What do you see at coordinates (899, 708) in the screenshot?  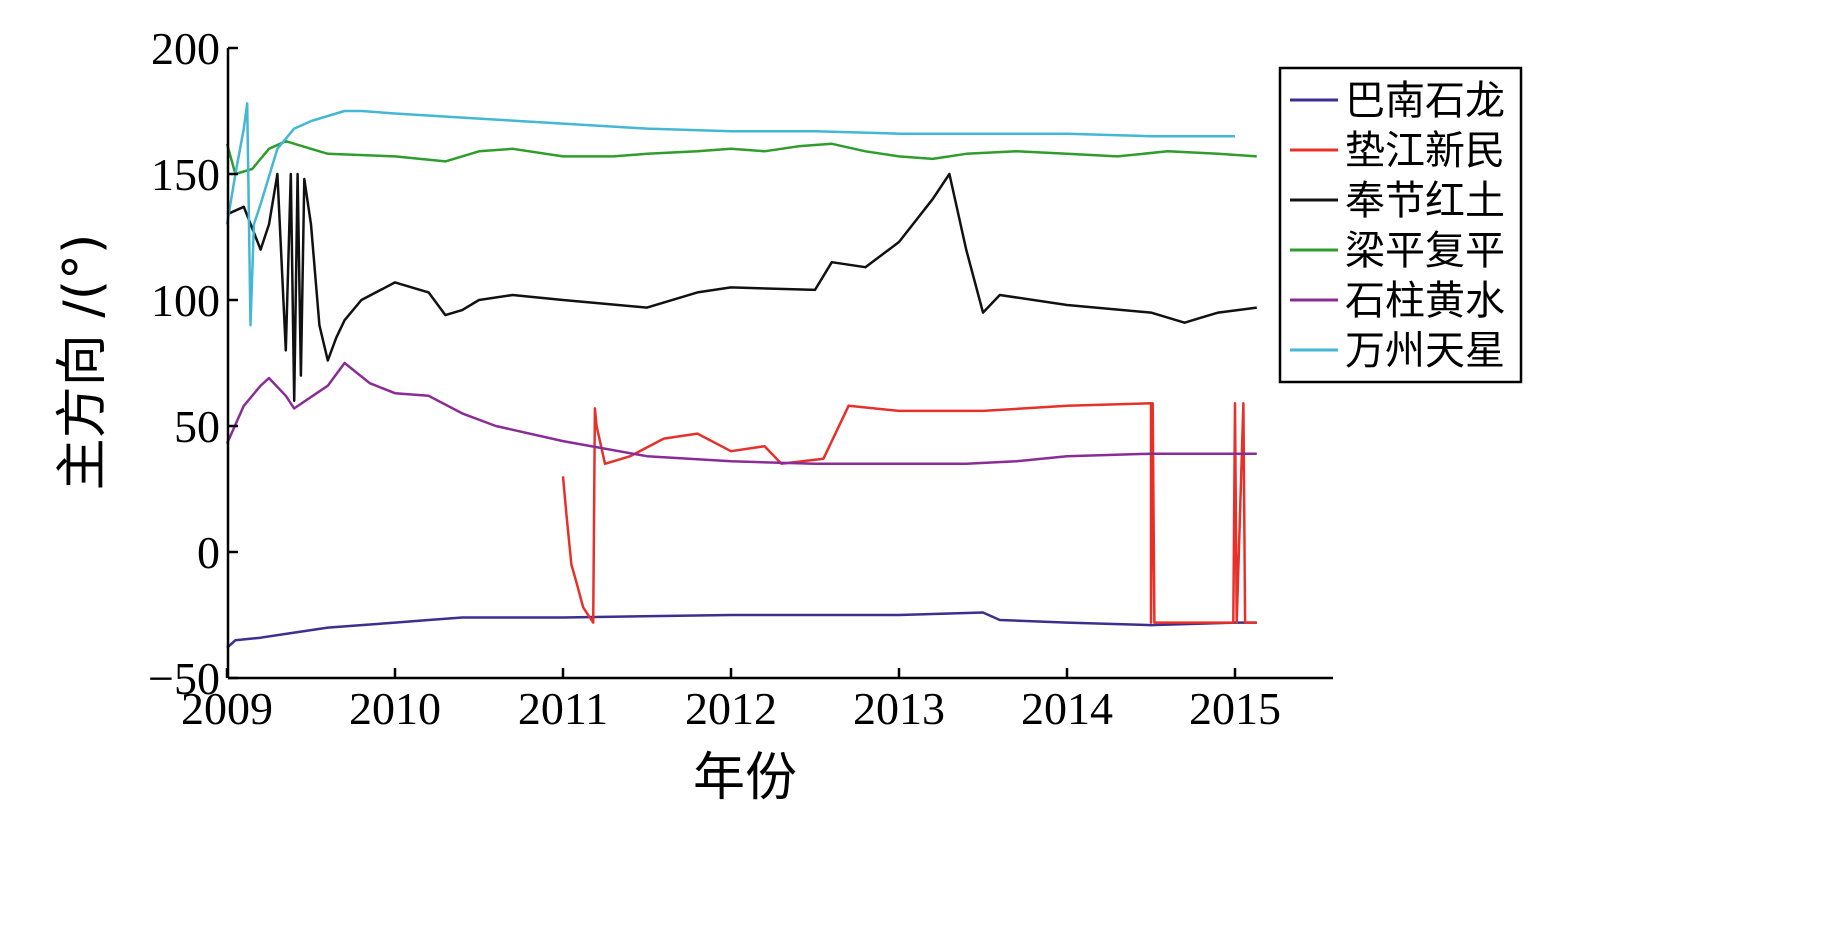 I see `x-tick-label: 2013` at bounding box center [899, 708].